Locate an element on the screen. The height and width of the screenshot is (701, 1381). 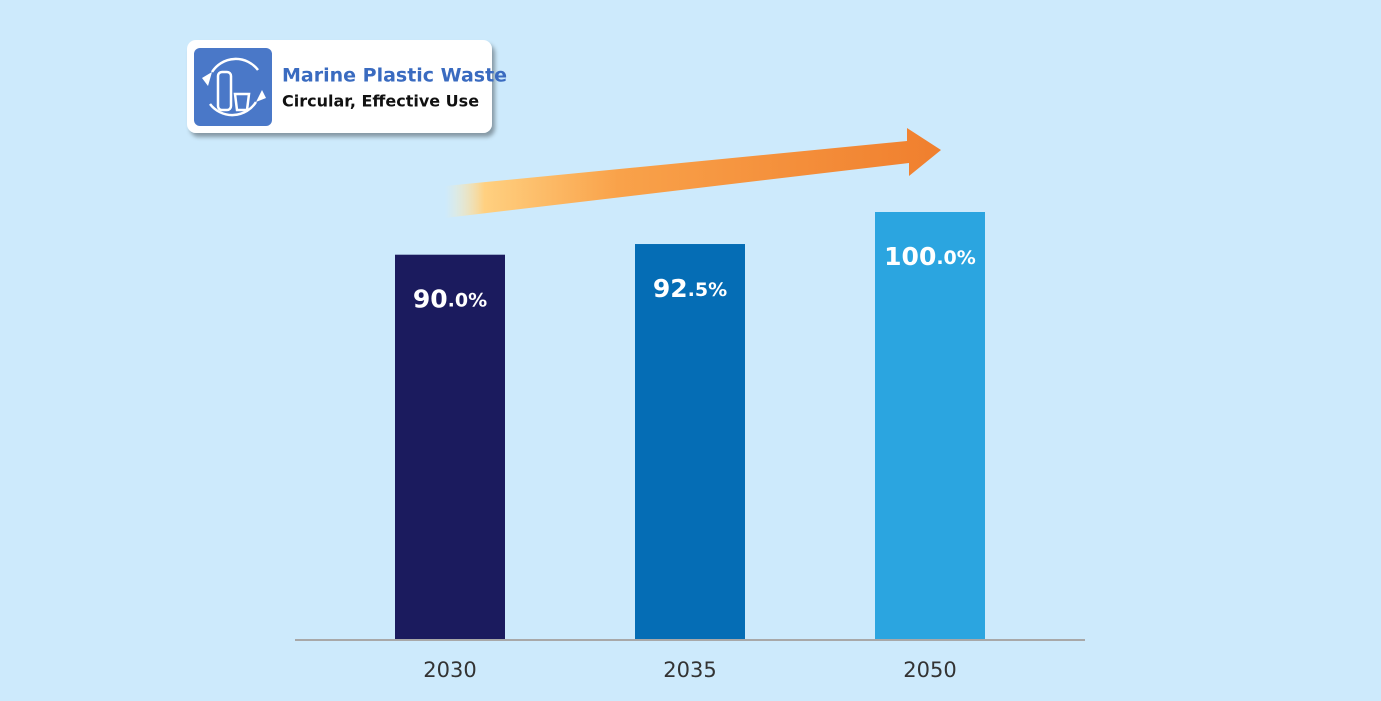
value-label: 100.0% is located at coordinates (930, 256).